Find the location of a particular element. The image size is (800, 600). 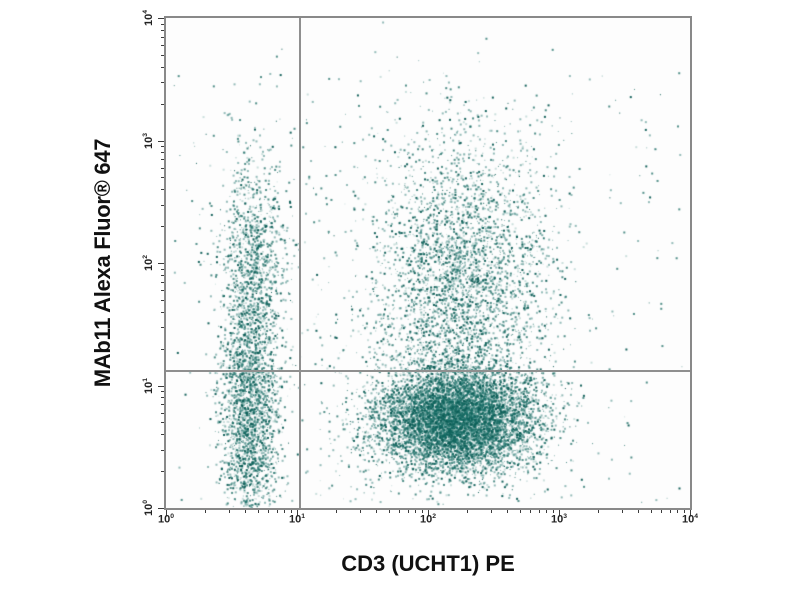

y-tick-label: 102 is located at coordinates (148, 263).